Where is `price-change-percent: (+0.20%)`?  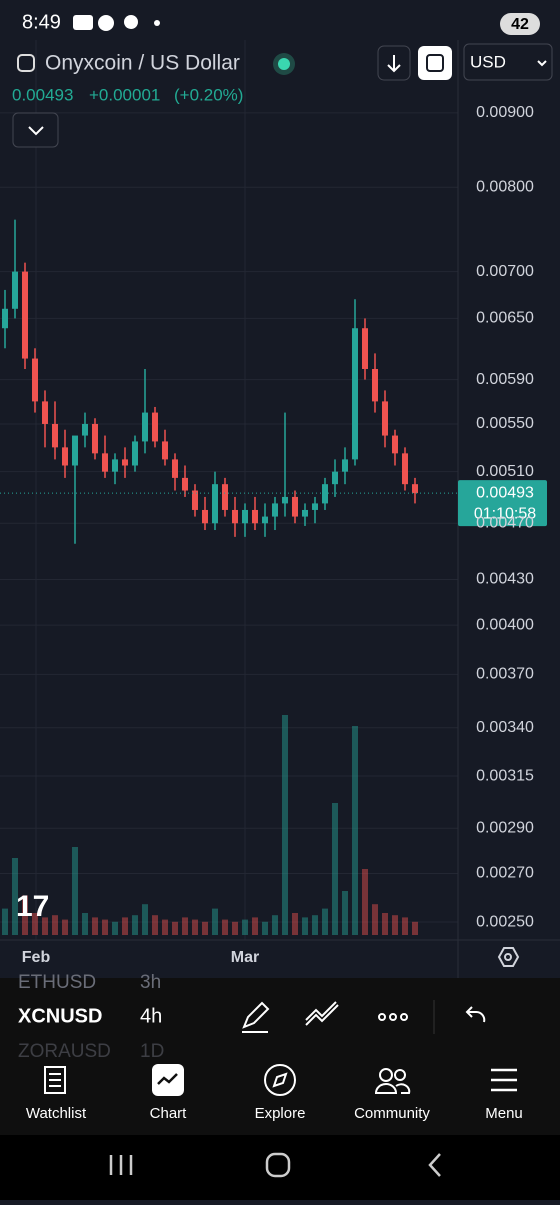
price-change-percent: (+0.20%) is located at coordinates (208, 94).